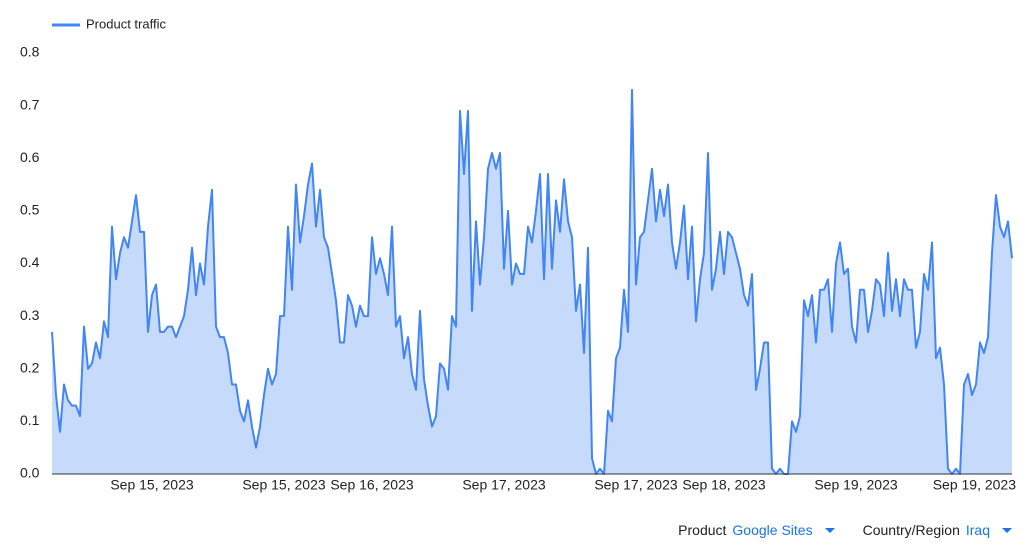 Image resolution: width=1024 pixels, height=546 pixels. What do you see at coordinates (30, 473) in the screenshot?
I see `y-tick-label: 0.0` at bounding box center [30, 473].